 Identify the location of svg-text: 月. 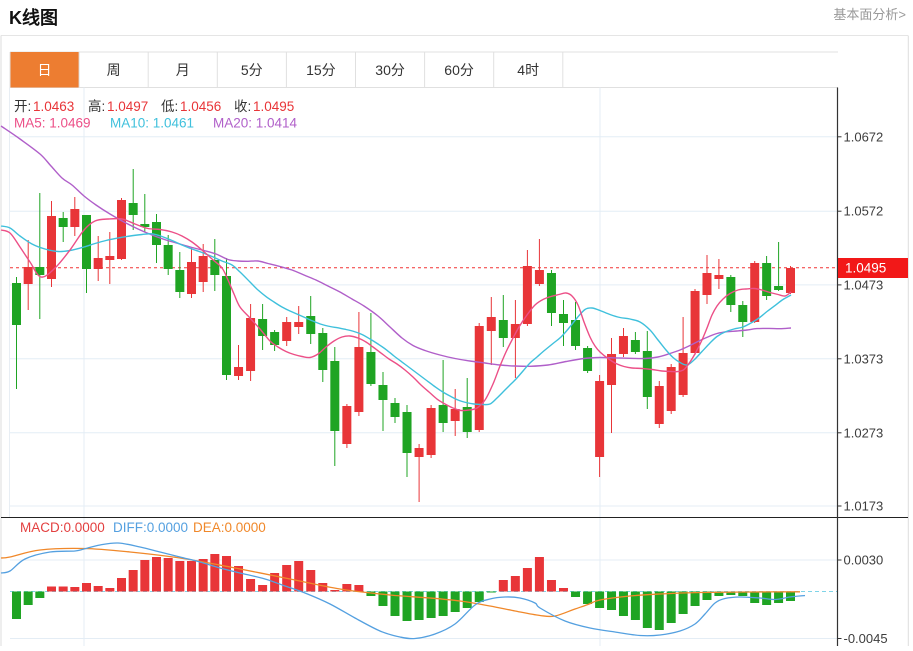
(183, 70).